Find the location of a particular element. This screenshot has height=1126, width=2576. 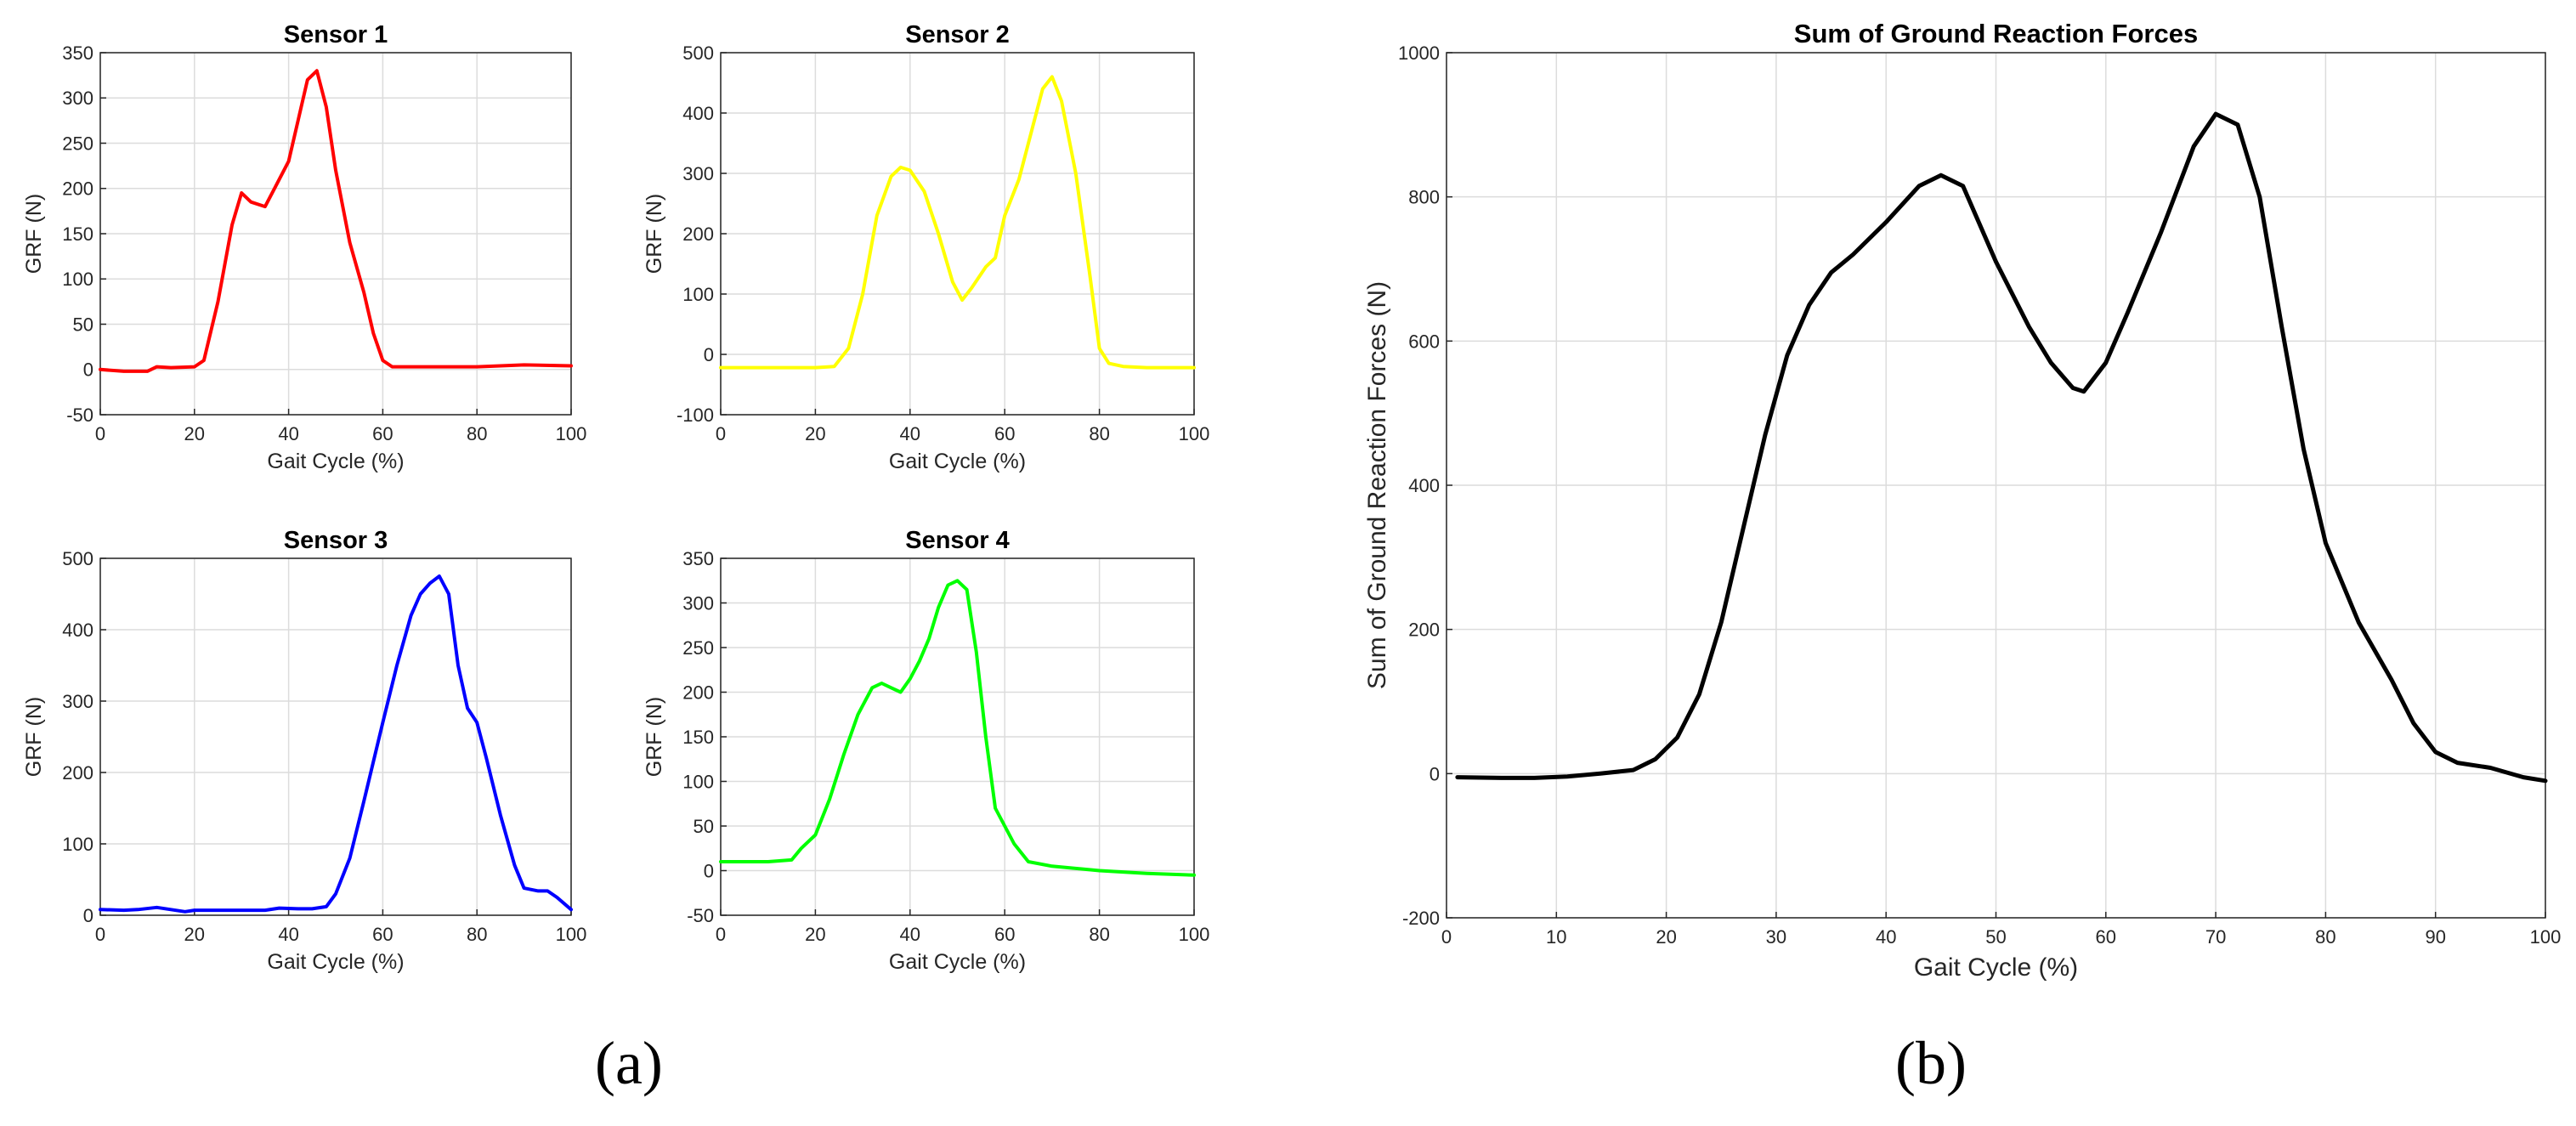

plot-area is located at coordinates (335, 736).